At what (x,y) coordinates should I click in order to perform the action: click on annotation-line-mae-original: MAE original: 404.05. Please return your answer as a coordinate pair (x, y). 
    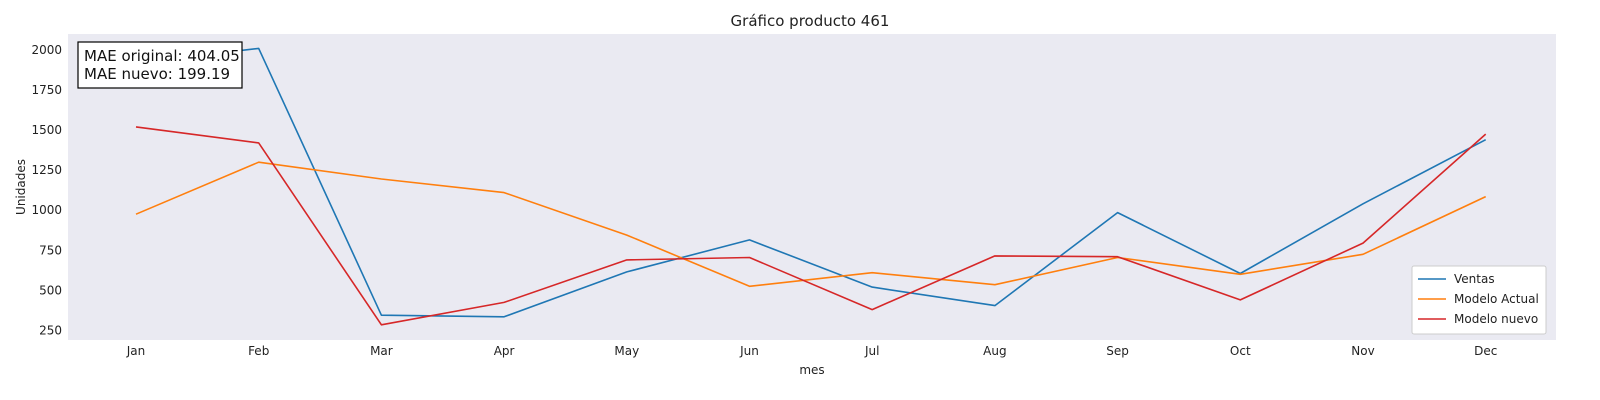
    Looking at the image, I should click on (162, 56).